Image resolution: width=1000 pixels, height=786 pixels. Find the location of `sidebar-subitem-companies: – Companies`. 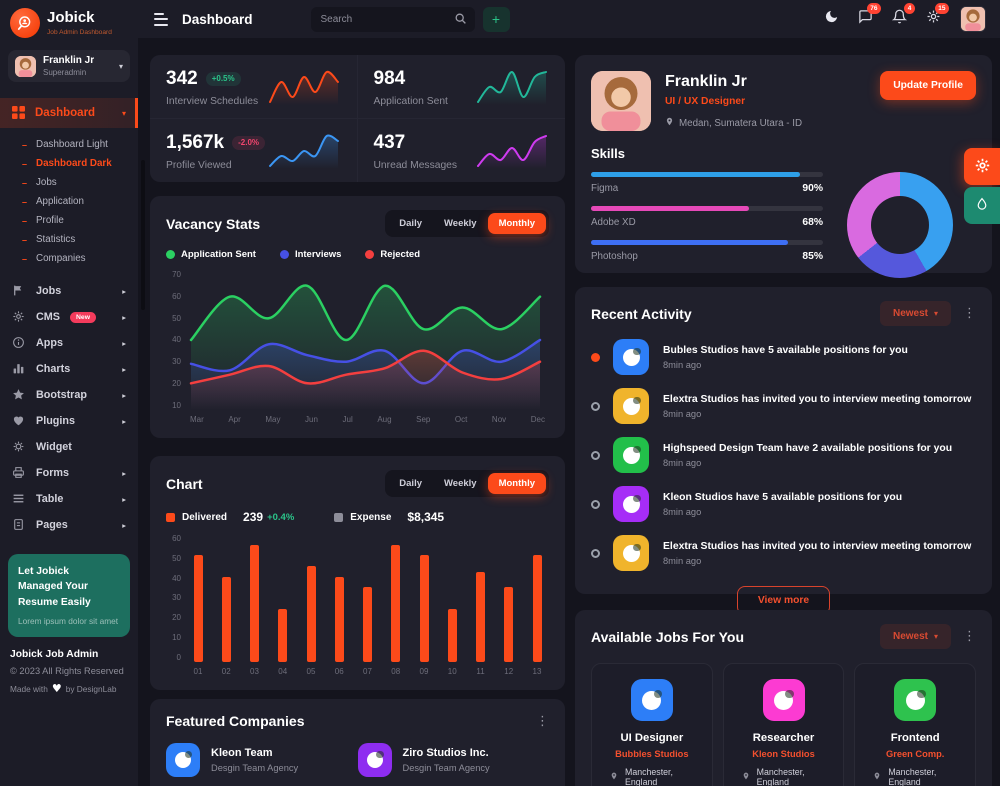

sidebar-subitem-companies: – Companies is located at coordinates (54, 258).